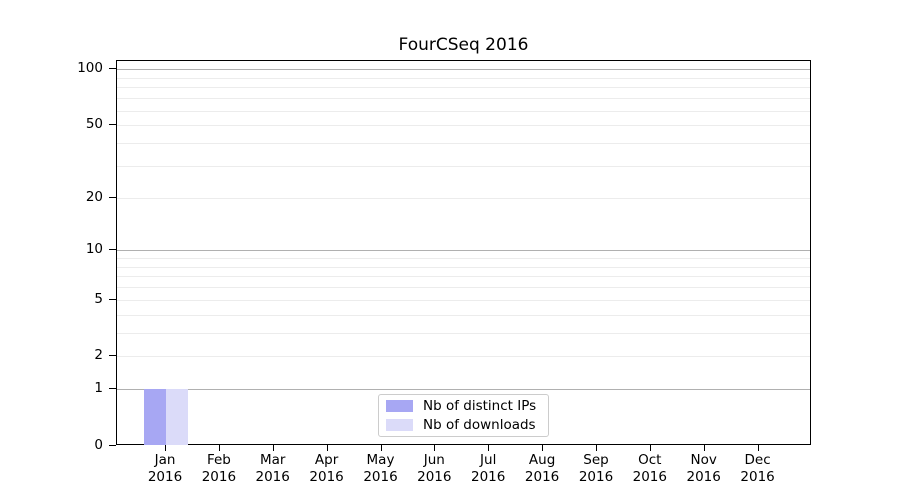 Image resolution: width=900 pixels, height=500 pixels. What do you see at coordinates (758, 448) in the screenshot?
I see `x-tick-dec` at bounding box center [758, 448].